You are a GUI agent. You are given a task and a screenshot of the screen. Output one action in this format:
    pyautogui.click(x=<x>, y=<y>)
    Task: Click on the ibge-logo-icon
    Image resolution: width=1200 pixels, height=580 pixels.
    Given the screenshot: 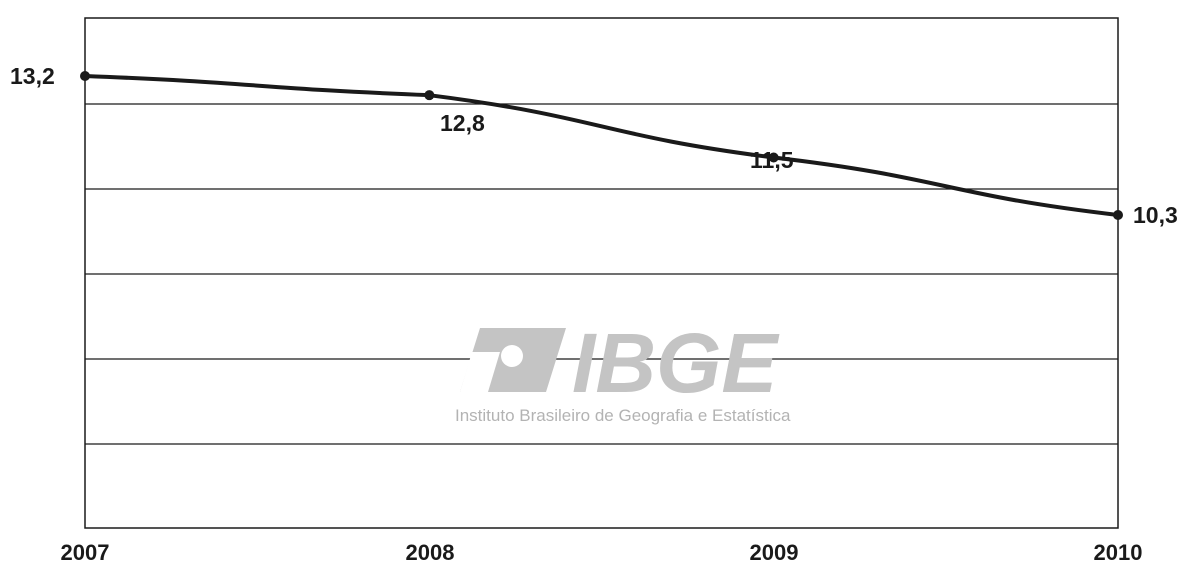 What is the action you would take?
    pyautogui.click(x=513, y=360)
    